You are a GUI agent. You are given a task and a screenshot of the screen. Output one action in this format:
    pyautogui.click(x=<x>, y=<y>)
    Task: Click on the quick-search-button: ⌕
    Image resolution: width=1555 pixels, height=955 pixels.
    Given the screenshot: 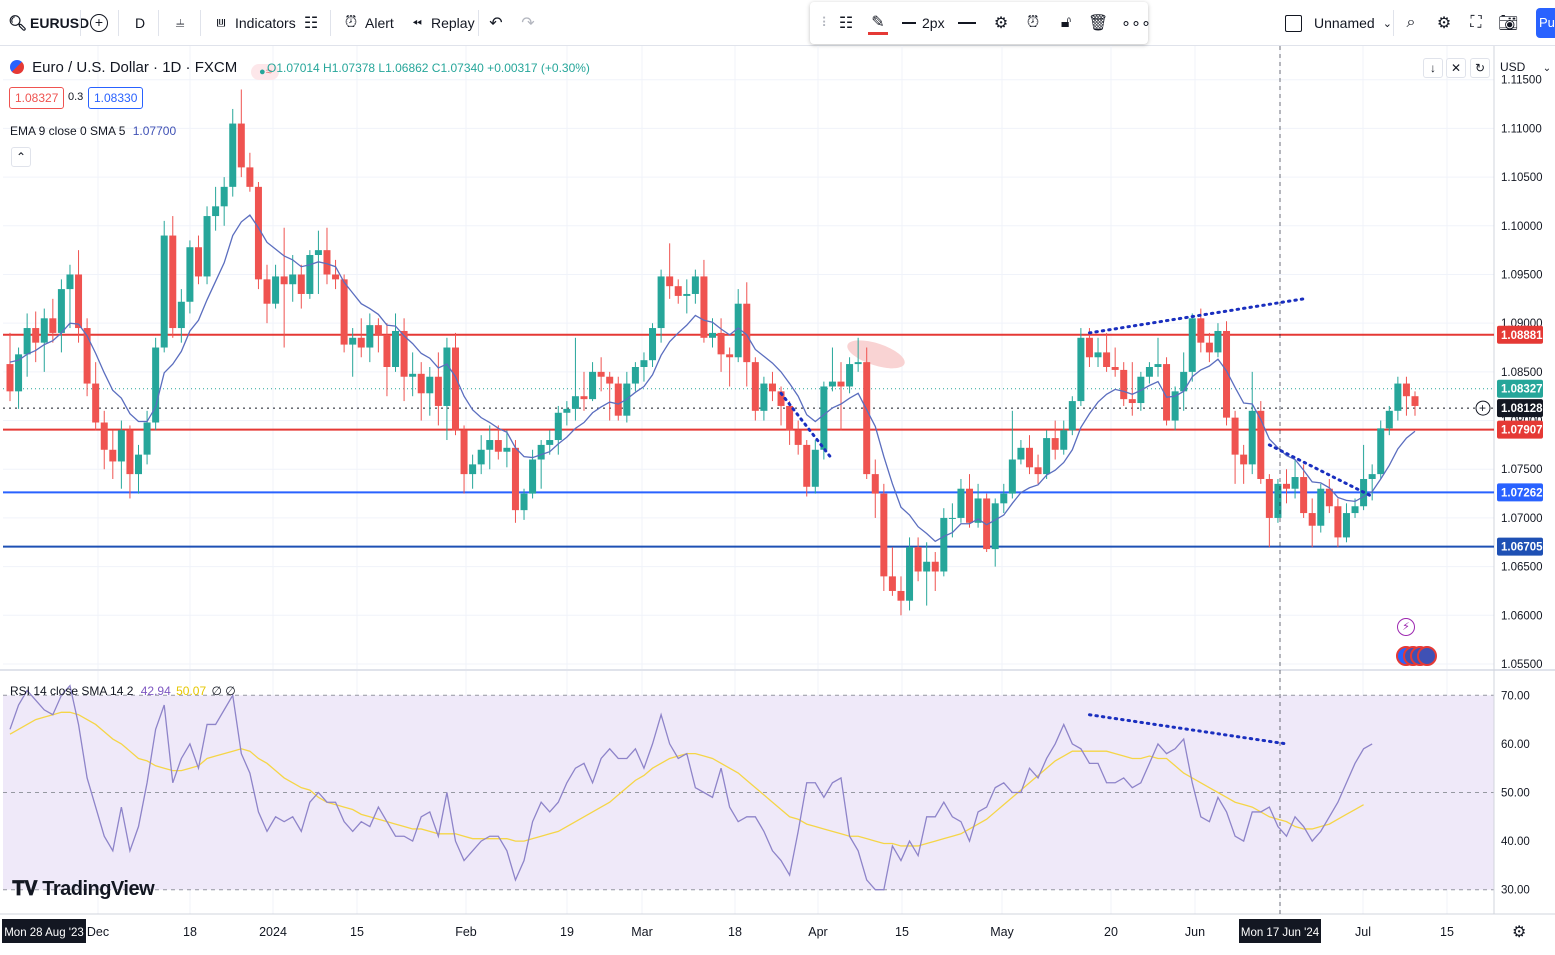 What is the action you would take?
    pyautogui.click(x=1411, y=23)
    